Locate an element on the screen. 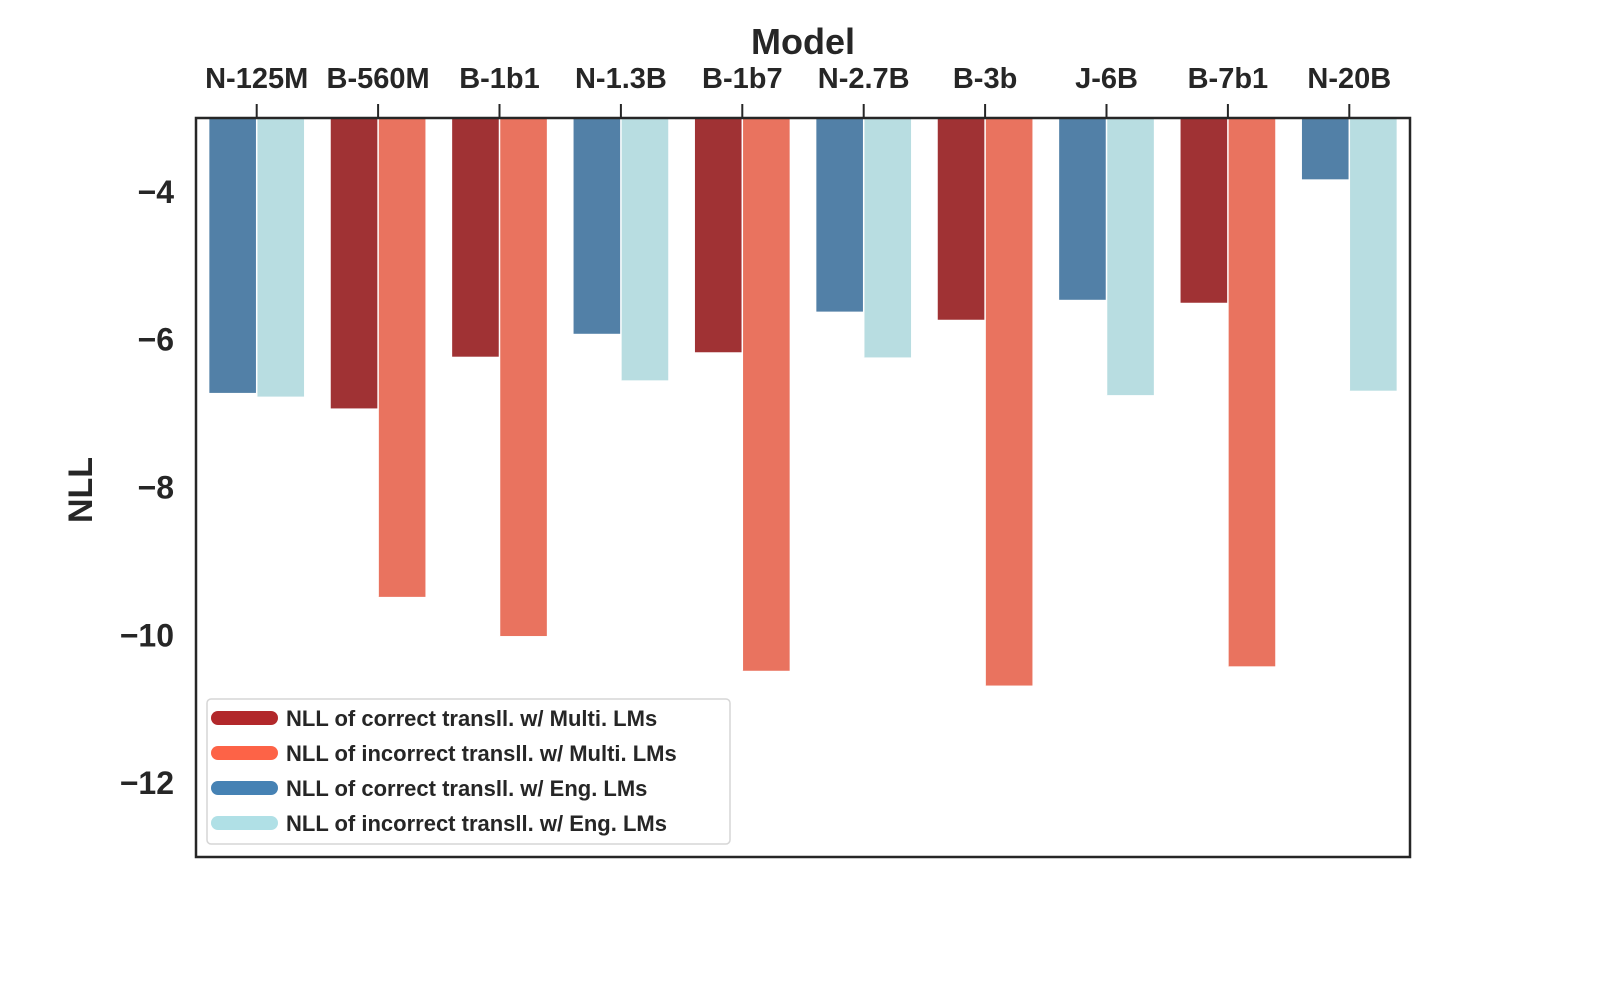  bar-incorrect-J-6B is located at coordinates (1130, 257).